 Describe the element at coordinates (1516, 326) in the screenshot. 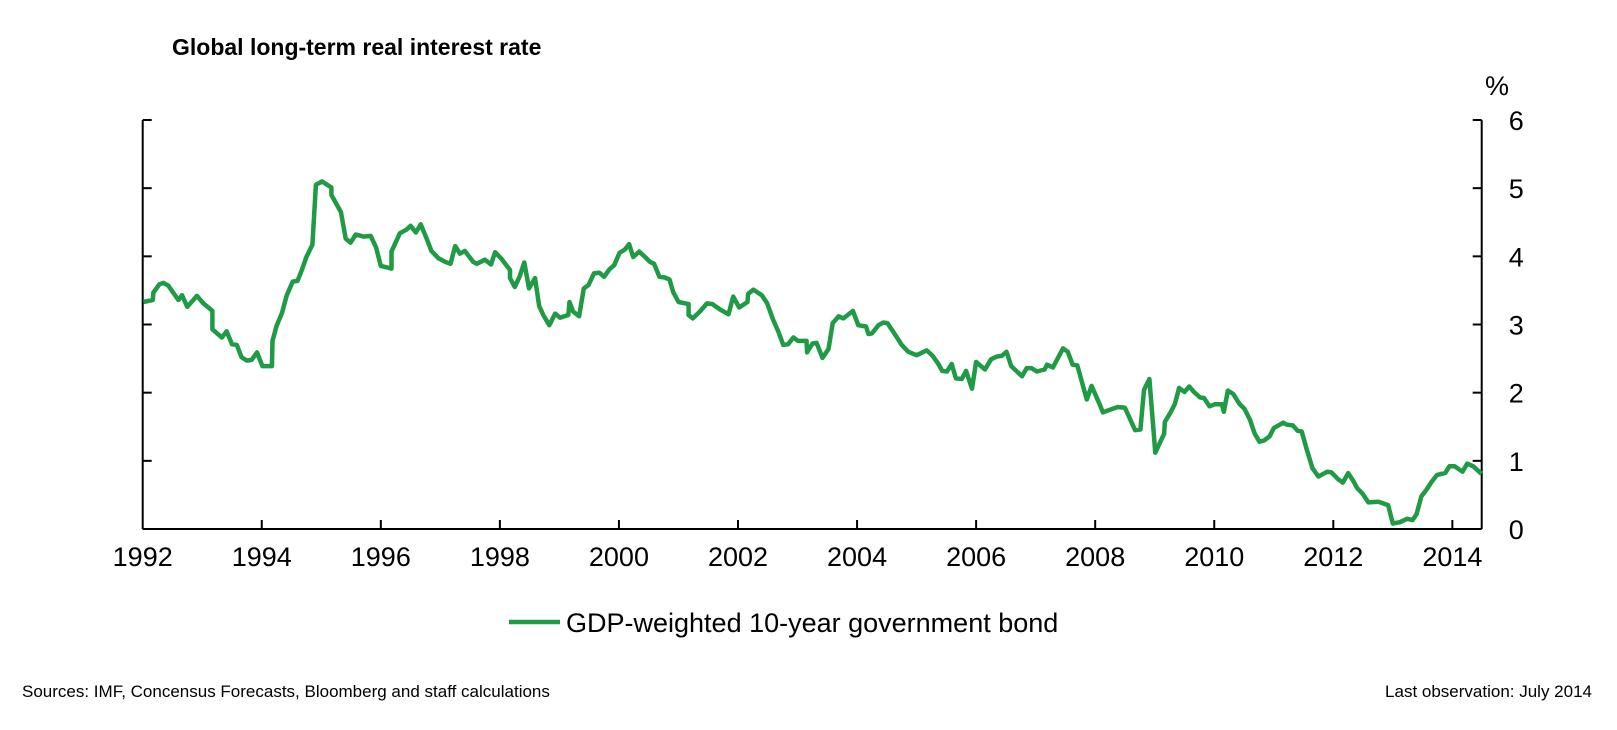

I see `y-tick-label: 3` at that location.